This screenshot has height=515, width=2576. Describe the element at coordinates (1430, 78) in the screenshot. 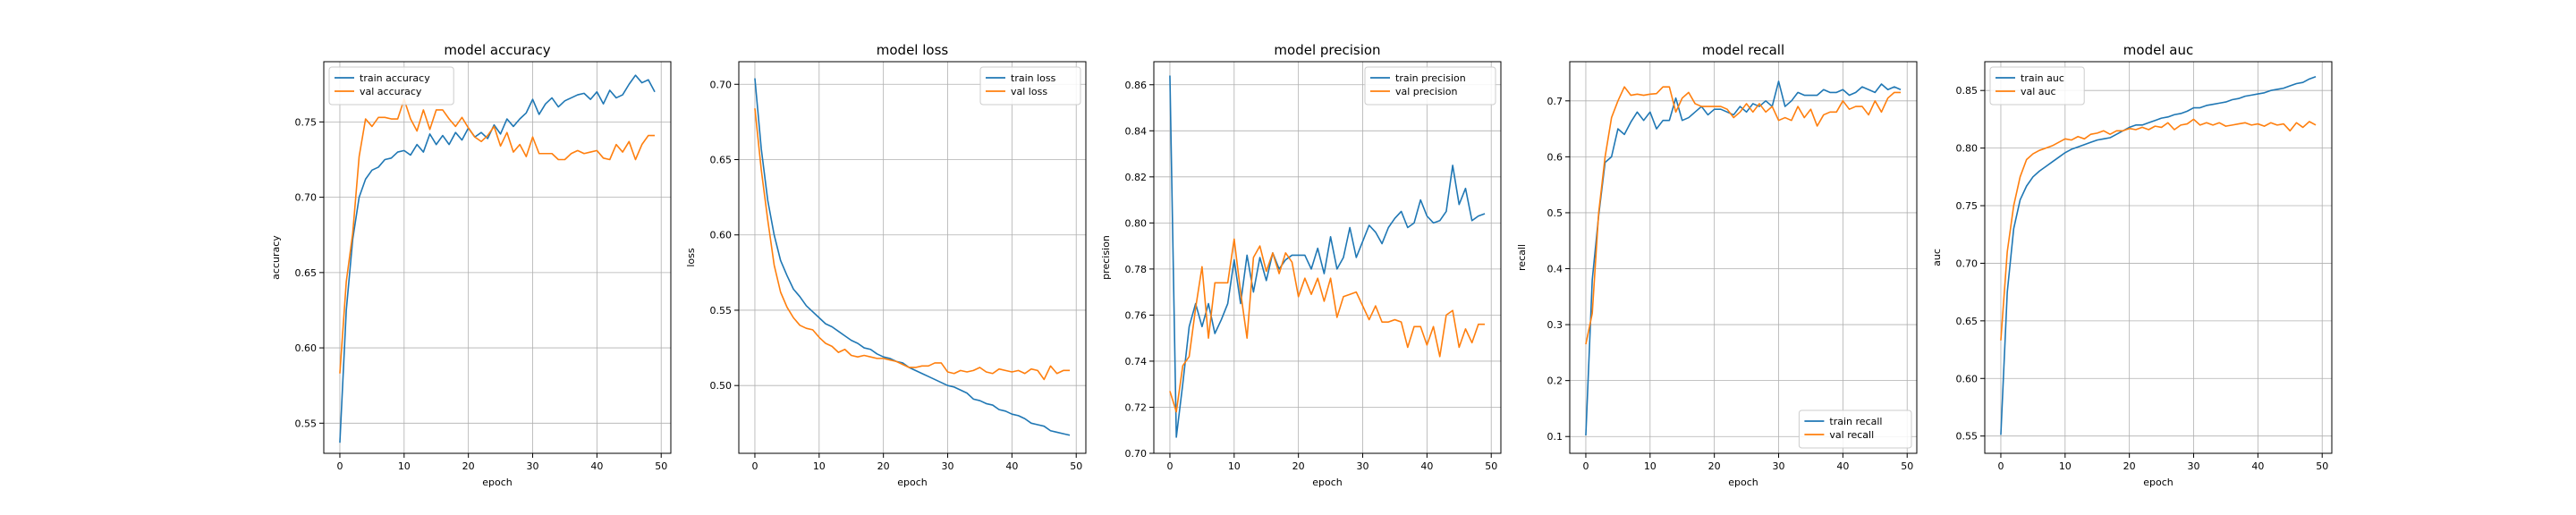

I see `legend-label: train precision` at that location.